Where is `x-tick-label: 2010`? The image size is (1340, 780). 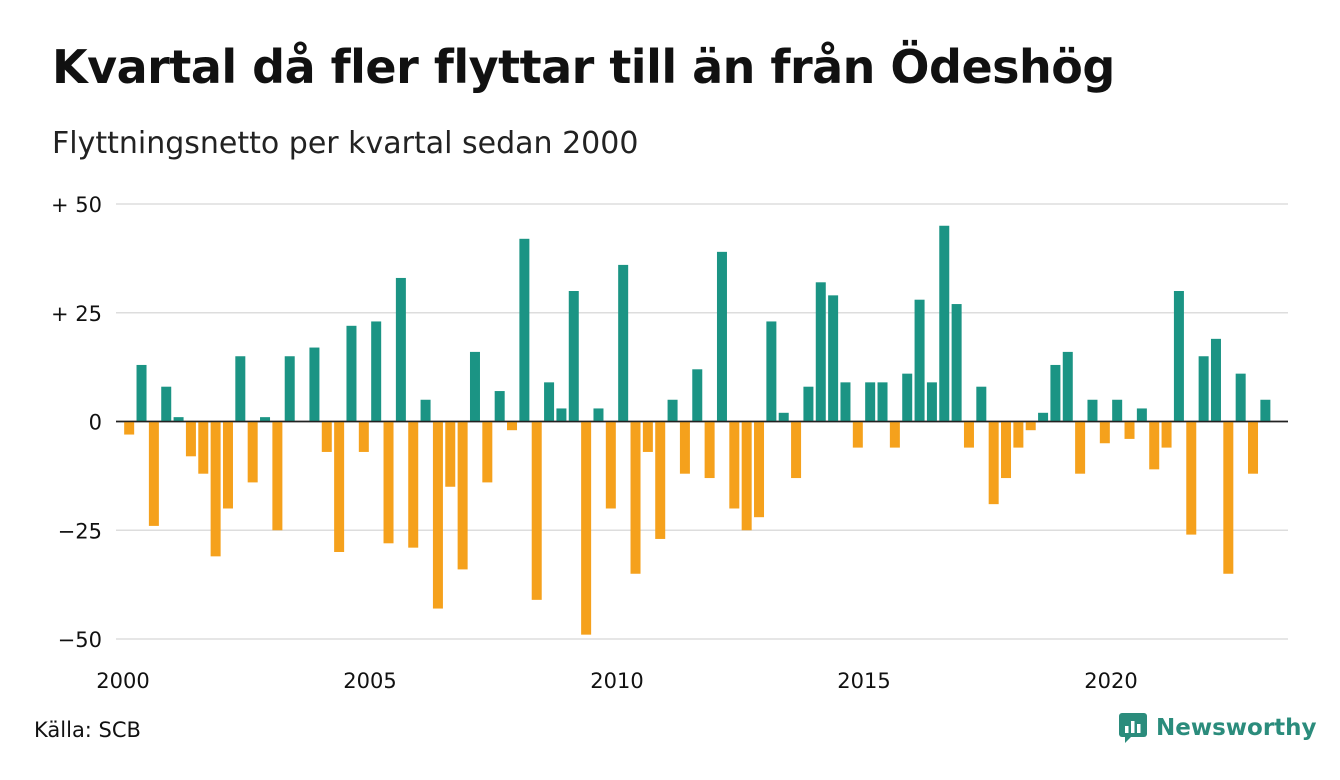 x-tick-label: 2010 is located at coordinates (616, 681).